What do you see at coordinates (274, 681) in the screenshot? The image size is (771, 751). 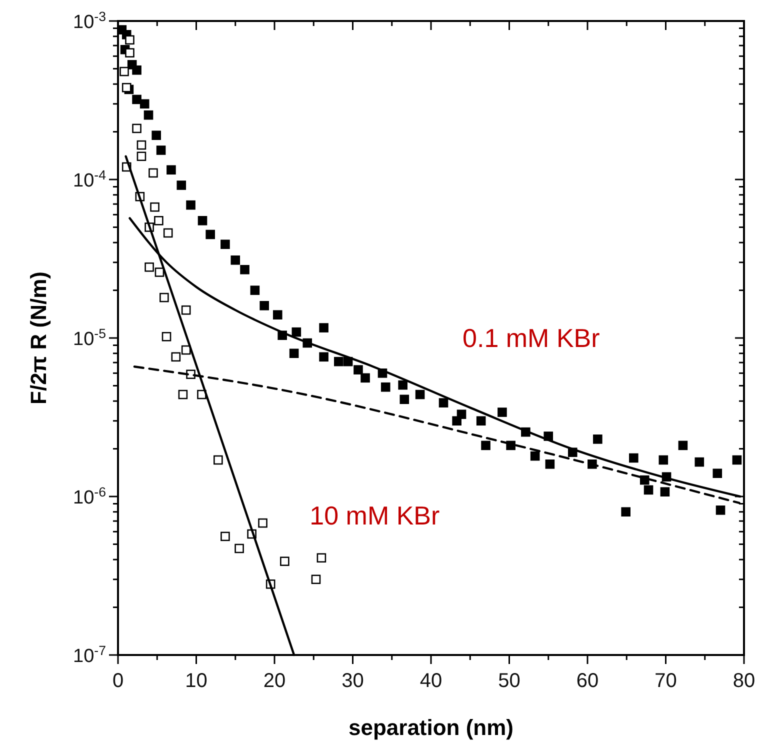 I see `x-tick-label: 20` at bounding box center [274, 681].